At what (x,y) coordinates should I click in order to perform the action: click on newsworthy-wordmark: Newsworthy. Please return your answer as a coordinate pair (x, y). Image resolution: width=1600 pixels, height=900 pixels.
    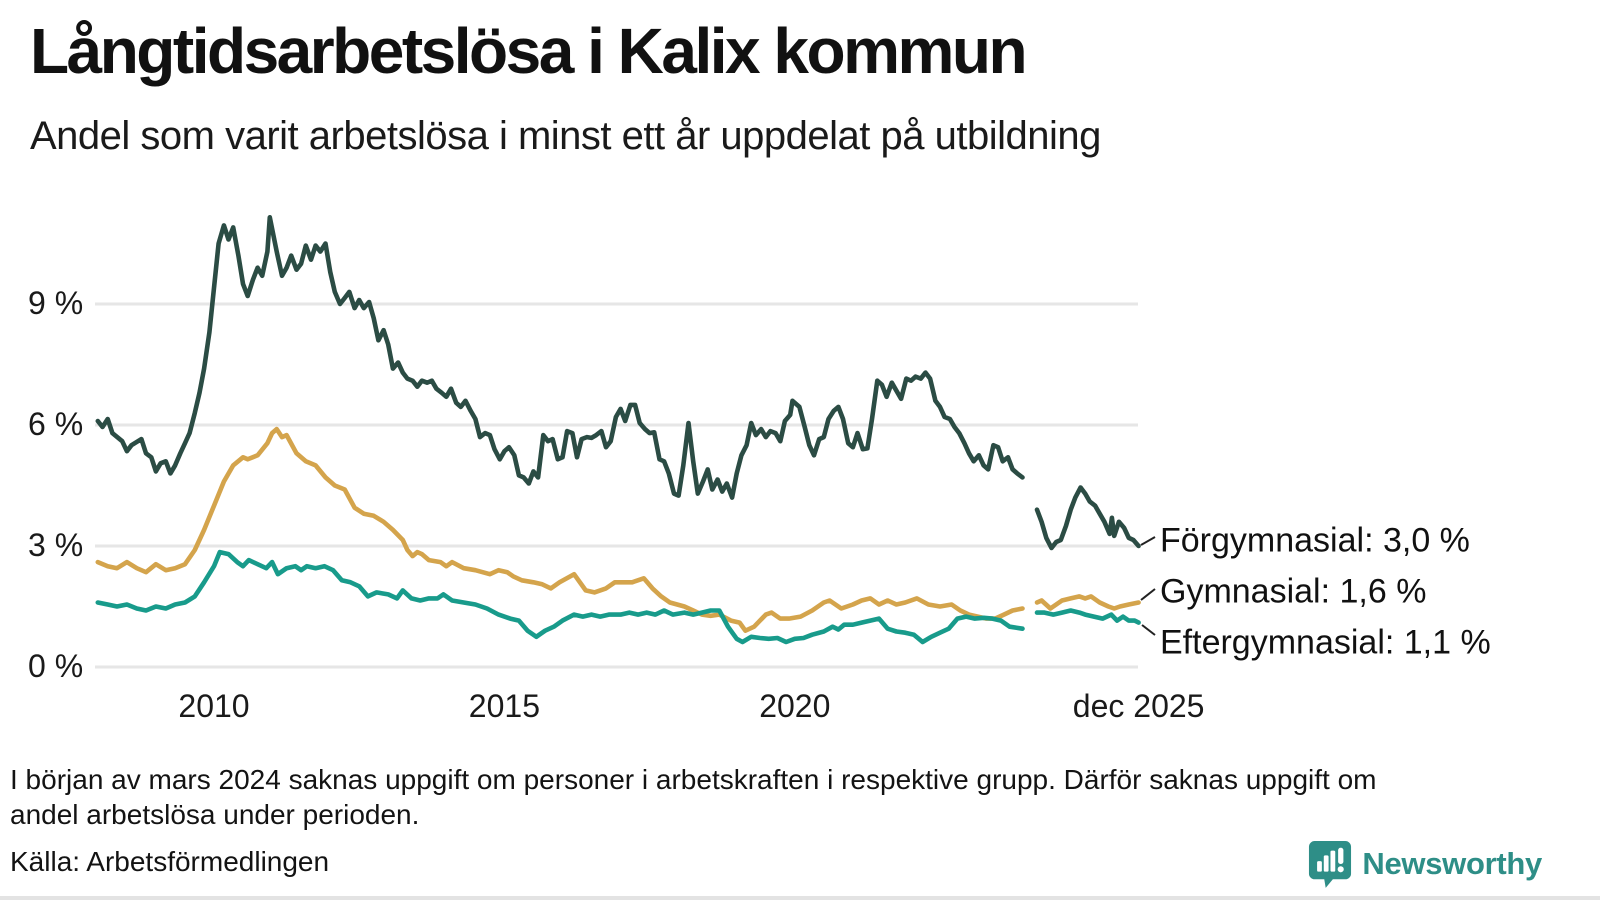
    Looking at the image, I should click on (1452, 863).